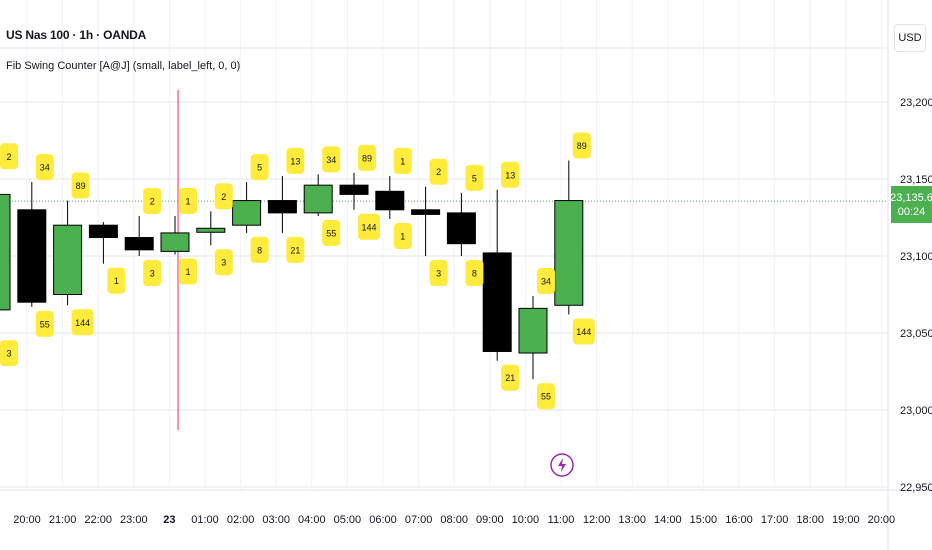 The width and height of the screenshot is (932, 550). What do you see at coordinates (911, 211) in the screenshot?
I see `bar-countdown: 00:24` at bounding box center [911, 211].